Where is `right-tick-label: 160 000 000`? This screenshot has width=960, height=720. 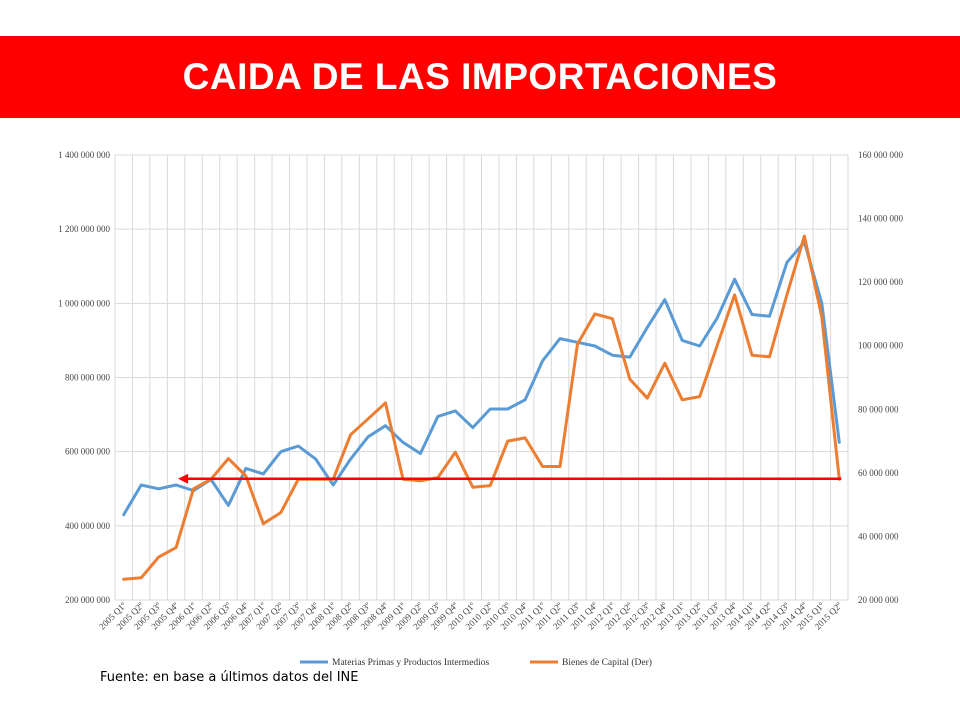 right-tick-label: 160 000 000 is located at coordinates (881, 155).